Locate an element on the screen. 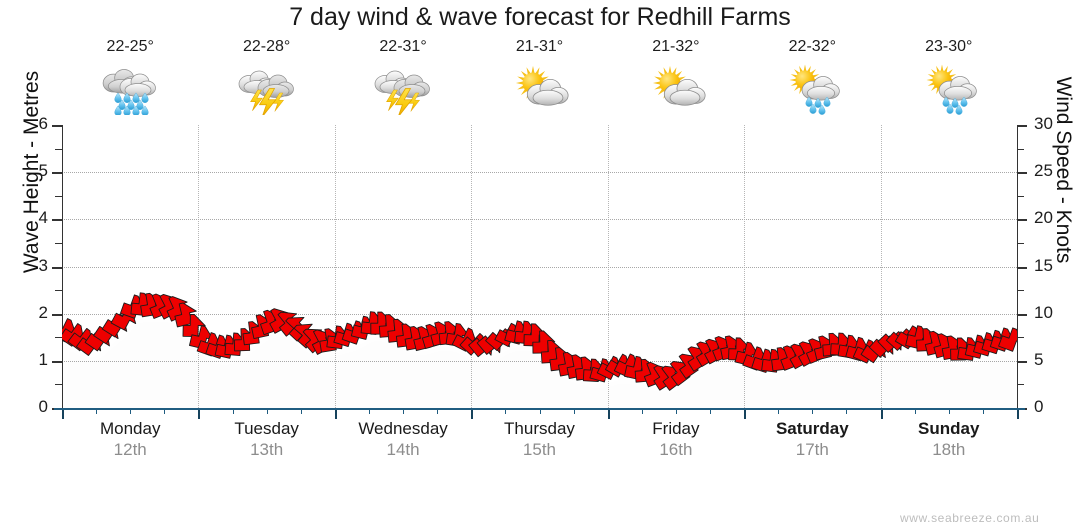 The image size is (1080, 525). y-axis-label-left-1: 1 is located at coordinates (43, 359).